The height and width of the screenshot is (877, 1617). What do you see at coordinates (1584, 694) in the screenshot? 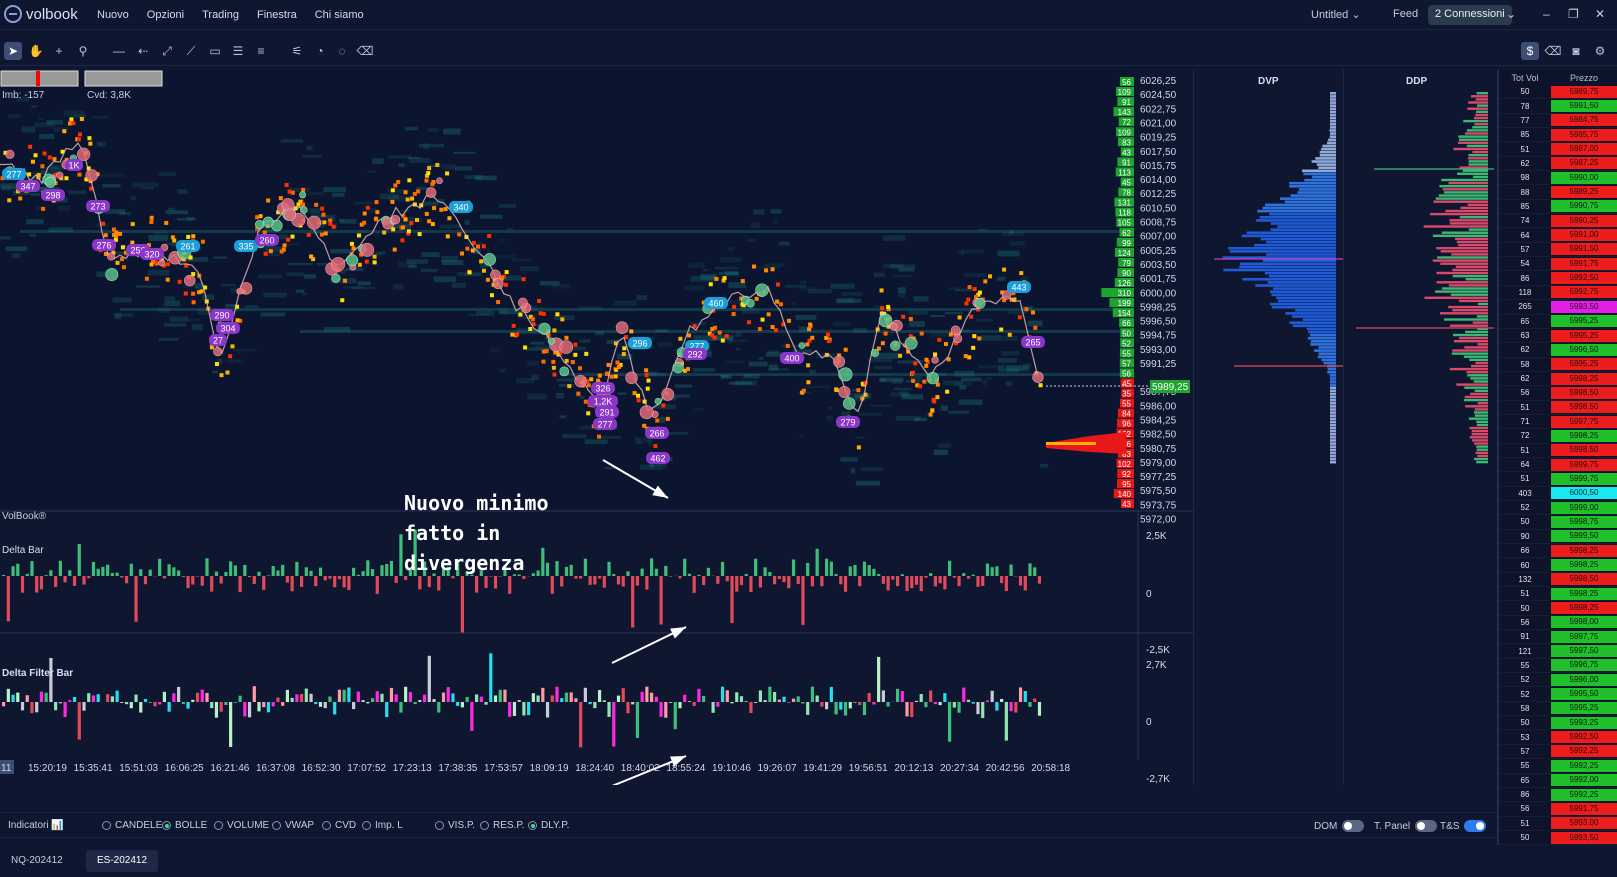
I see `ts-price: 5995,50` at bounding box center [1584, 694].